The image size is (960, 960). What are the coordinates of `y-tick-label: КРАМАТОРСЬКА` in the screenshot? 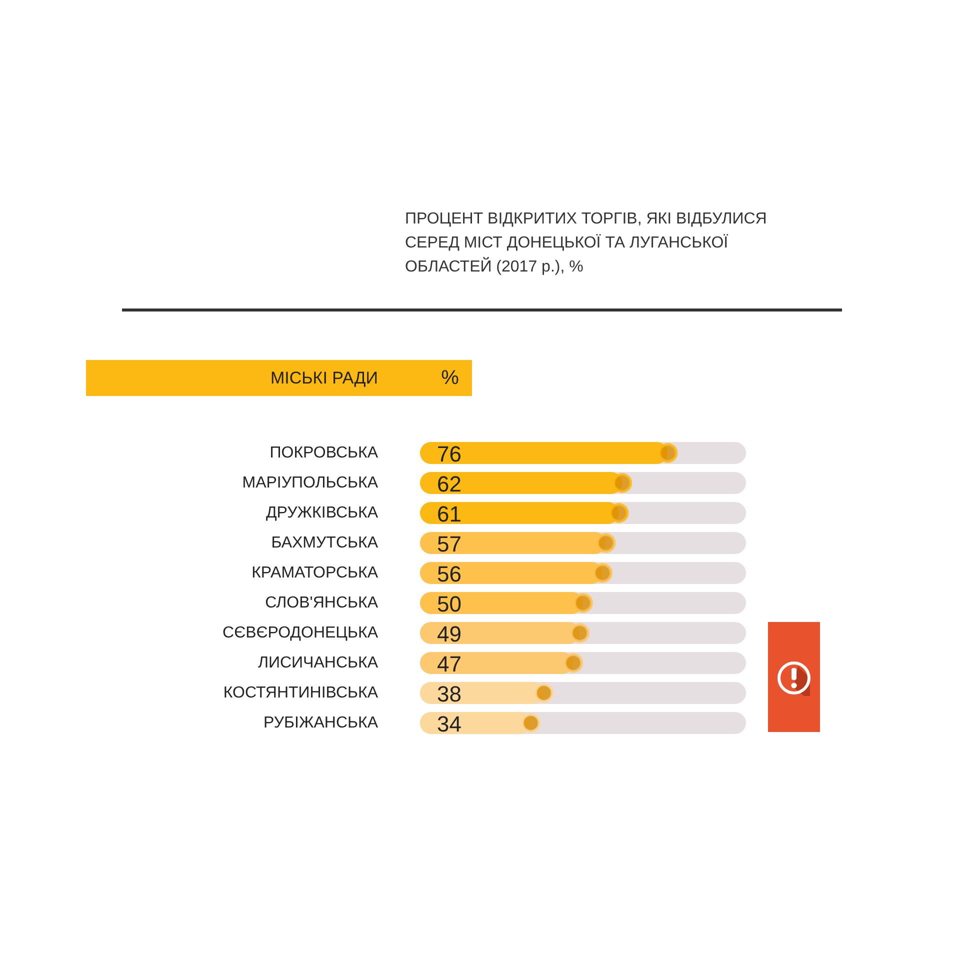 It's located at (315, 573).